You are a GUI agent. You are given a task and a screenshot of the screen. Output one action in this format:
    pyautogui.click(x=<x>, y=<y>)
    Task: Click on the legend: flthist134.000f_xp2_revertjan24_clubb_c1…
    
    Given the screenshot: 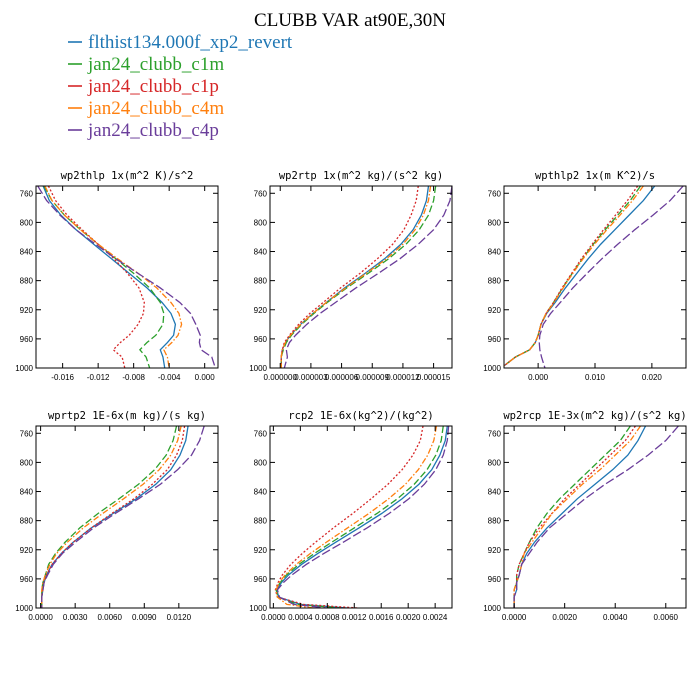 What is the action you would take?
    pyautogui.click(x=180, y=86)
    